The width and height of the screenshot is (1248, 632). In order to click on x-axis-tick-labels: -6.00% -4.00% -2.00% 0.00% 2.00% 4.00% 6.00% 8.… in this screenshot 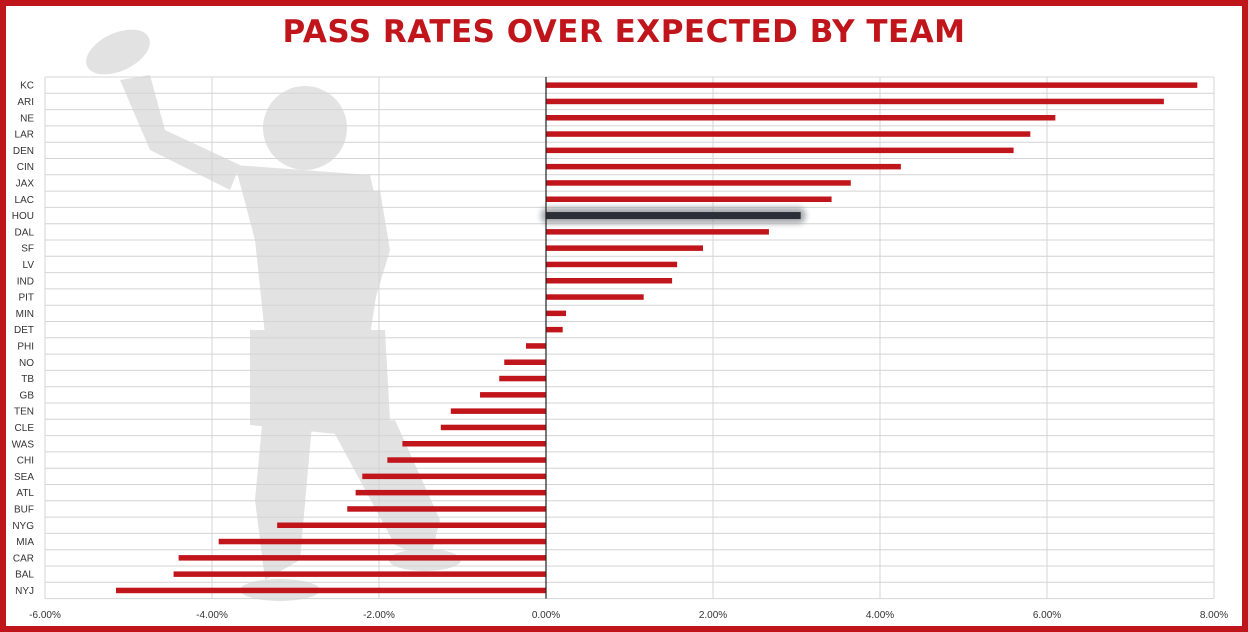, I will do `click(628, 615)`.